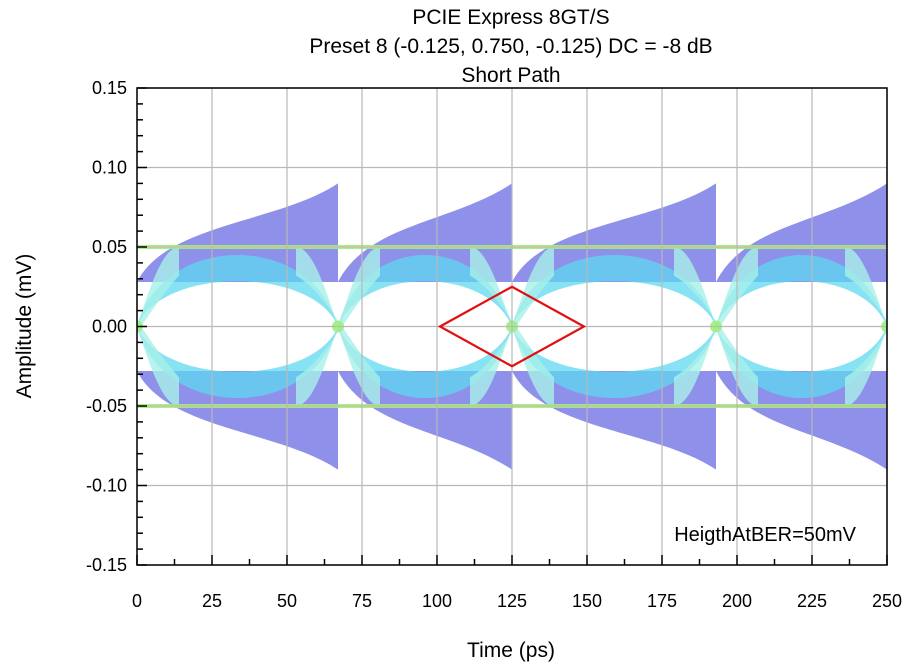 This screenshot has height=666, width=907. Describe the element at coordinates (106, 565) in the screenshot. I see `y-tick-label-0: -0.15` at that location.